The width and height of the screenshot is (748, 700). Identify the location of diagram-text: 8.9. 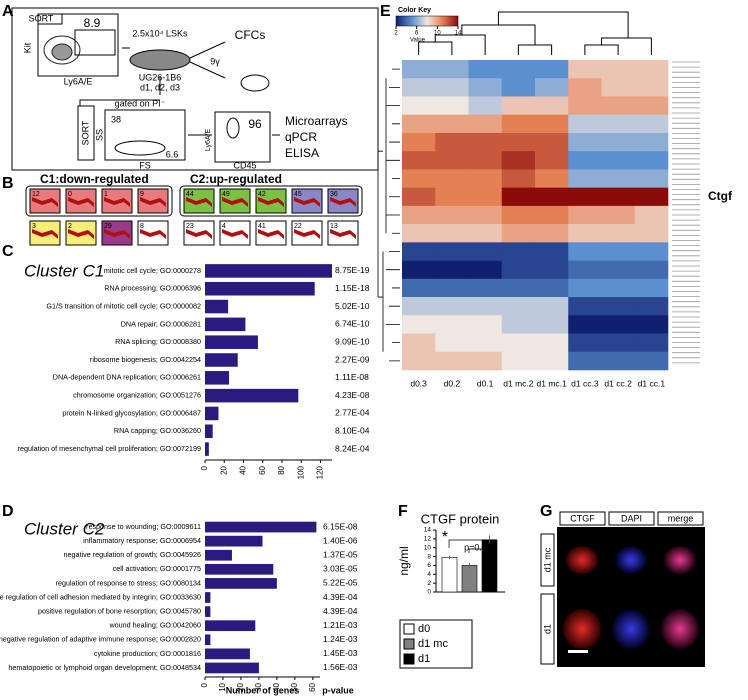
(92, 23).